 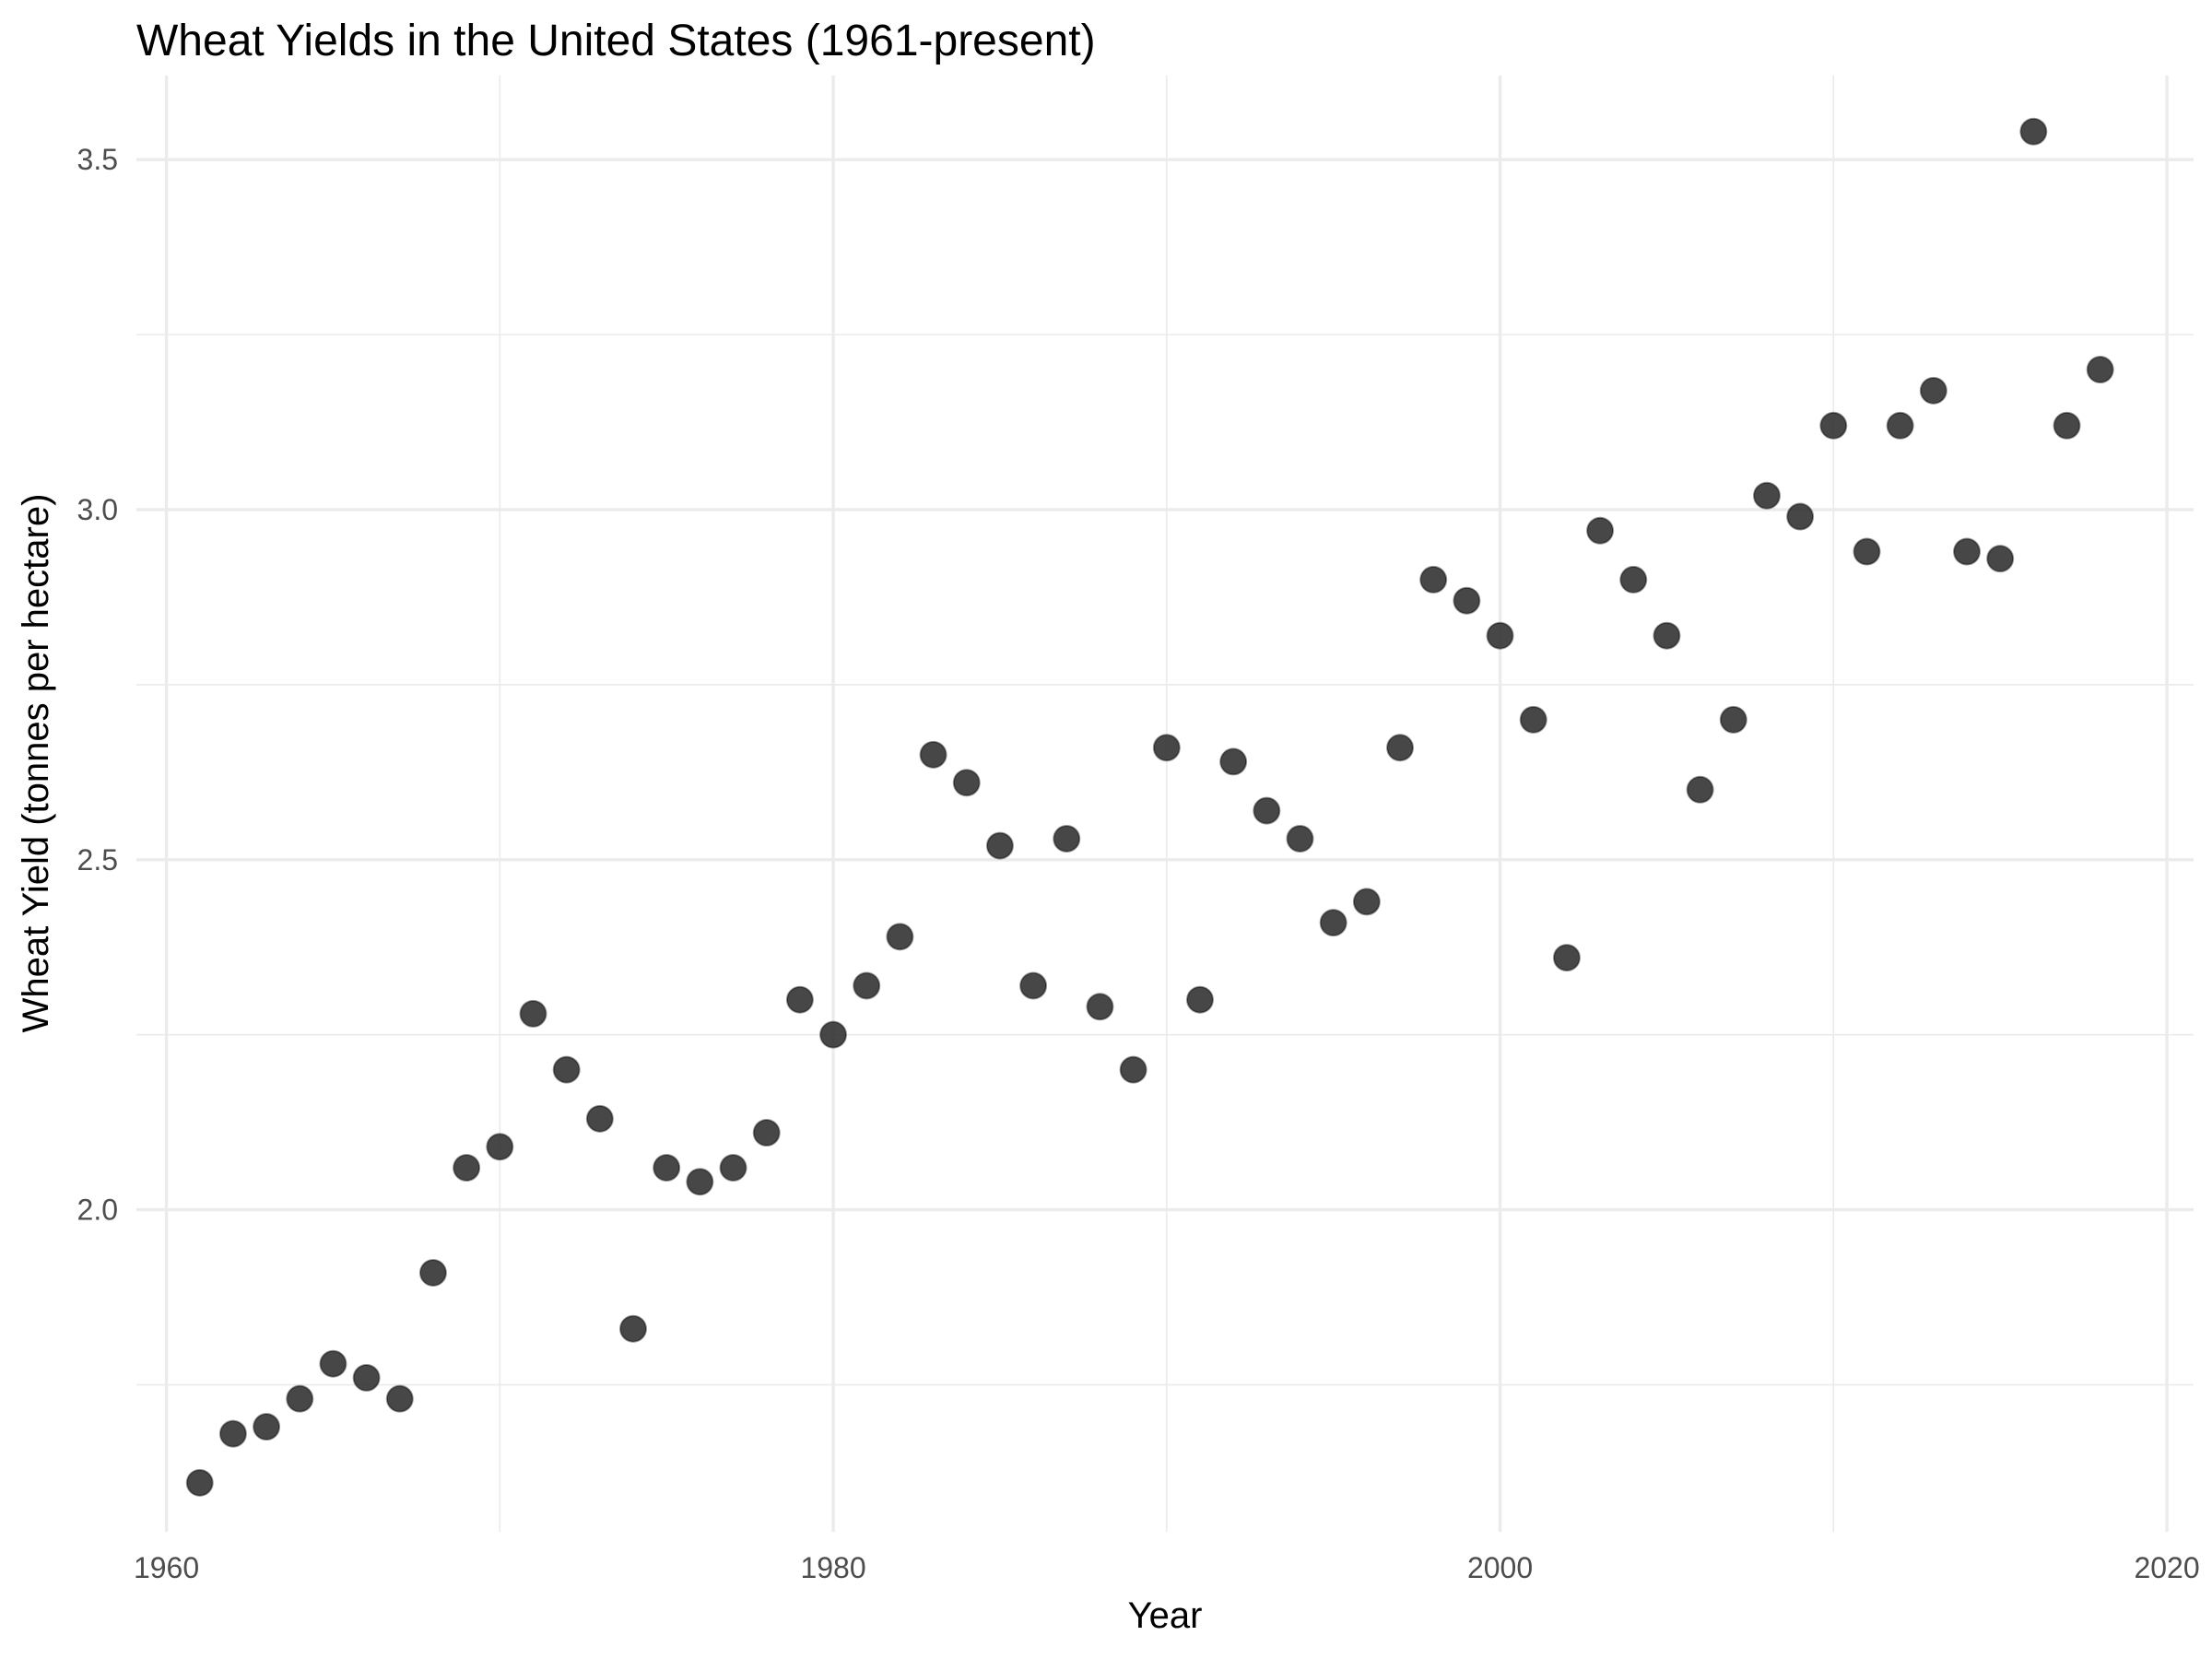 I want to click on x-tick-label: 1980, so click(x=832, y=1567).